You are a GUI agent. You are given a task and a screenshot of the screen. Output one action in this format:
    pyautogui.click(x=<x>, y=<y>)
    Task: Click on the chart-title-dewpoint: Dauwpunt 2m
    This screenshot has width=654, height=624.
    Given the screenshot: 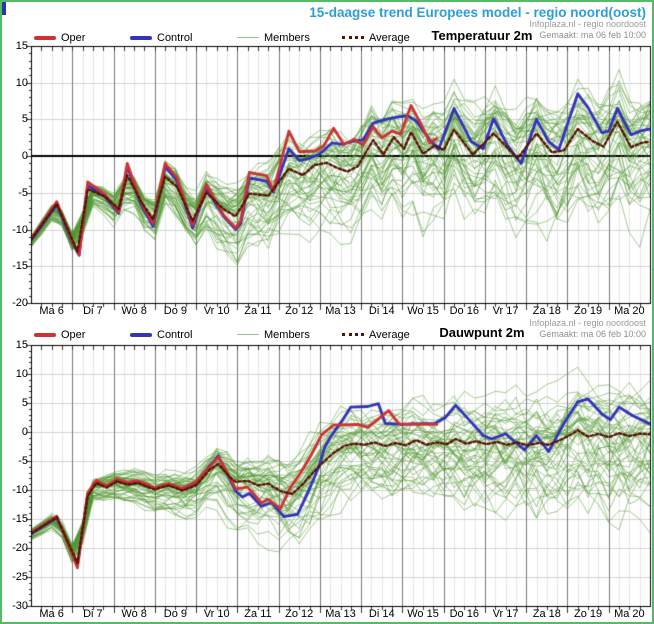 What is the action you would take?
    pyautogui.click(x=482, y=332)
    